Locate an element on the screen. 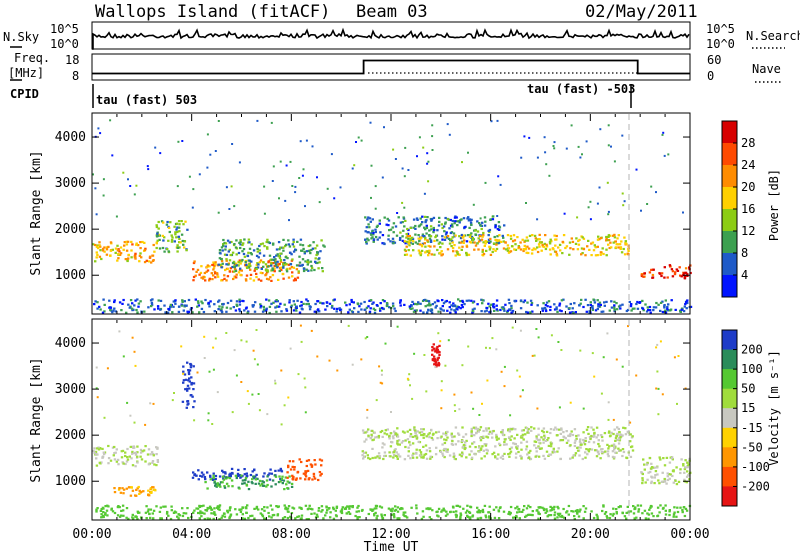 The image size is (800, 554). velocity-ytick-label: 2000 is located at coordinates (70, 435).